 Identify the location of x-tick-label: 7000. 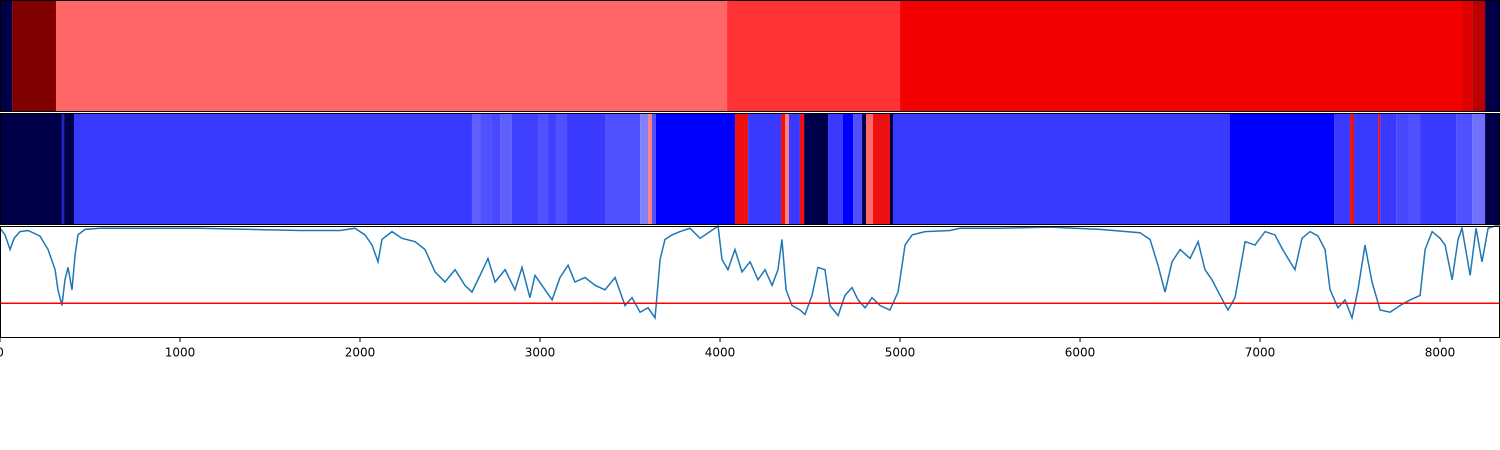
(1260, 353).